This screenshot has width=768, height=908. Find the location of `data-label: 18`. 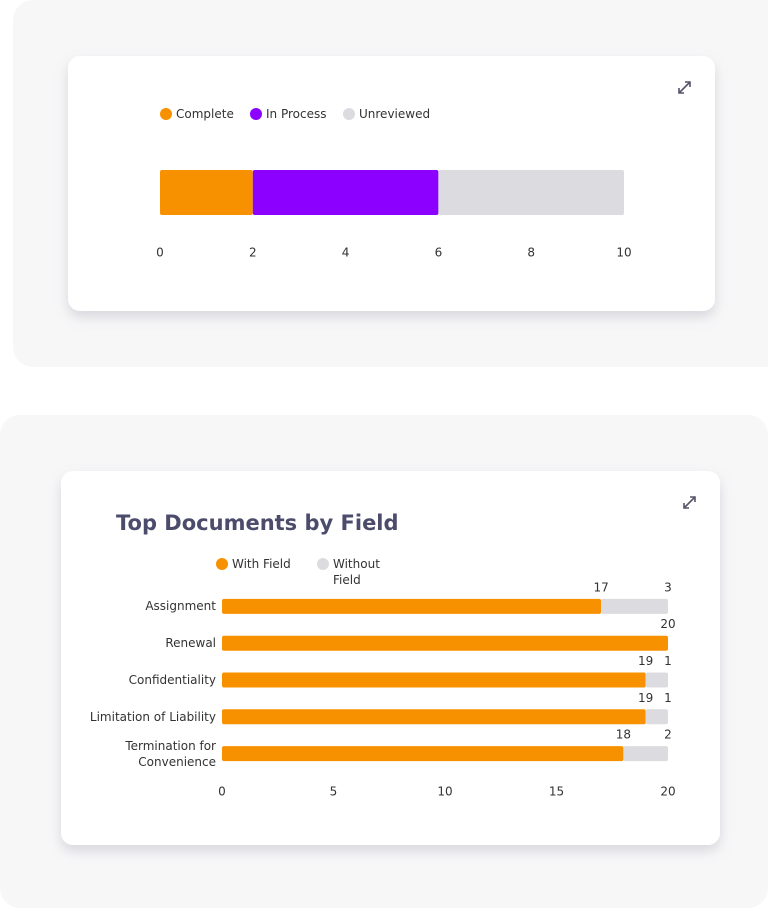

data-label: 18 is located at coordinates (623, 735).